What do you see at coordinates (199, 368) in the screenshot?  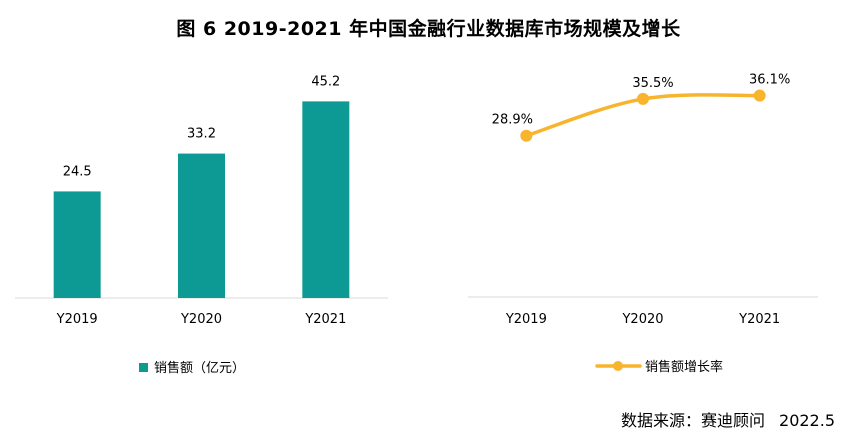 I see `legend-label: 销售额（亿元）` at bounding box center [199, 368].